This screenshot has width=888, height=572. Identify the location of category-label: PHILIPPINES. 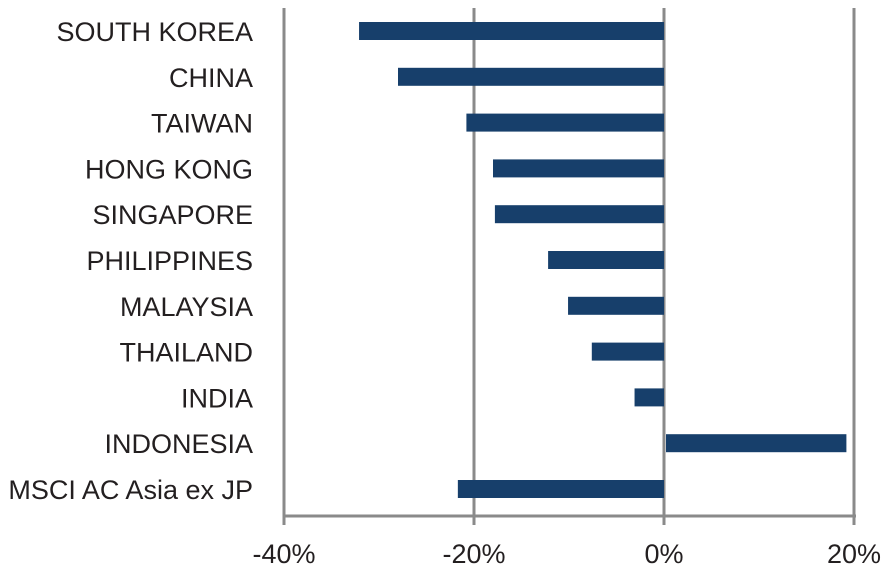
(169, 261).